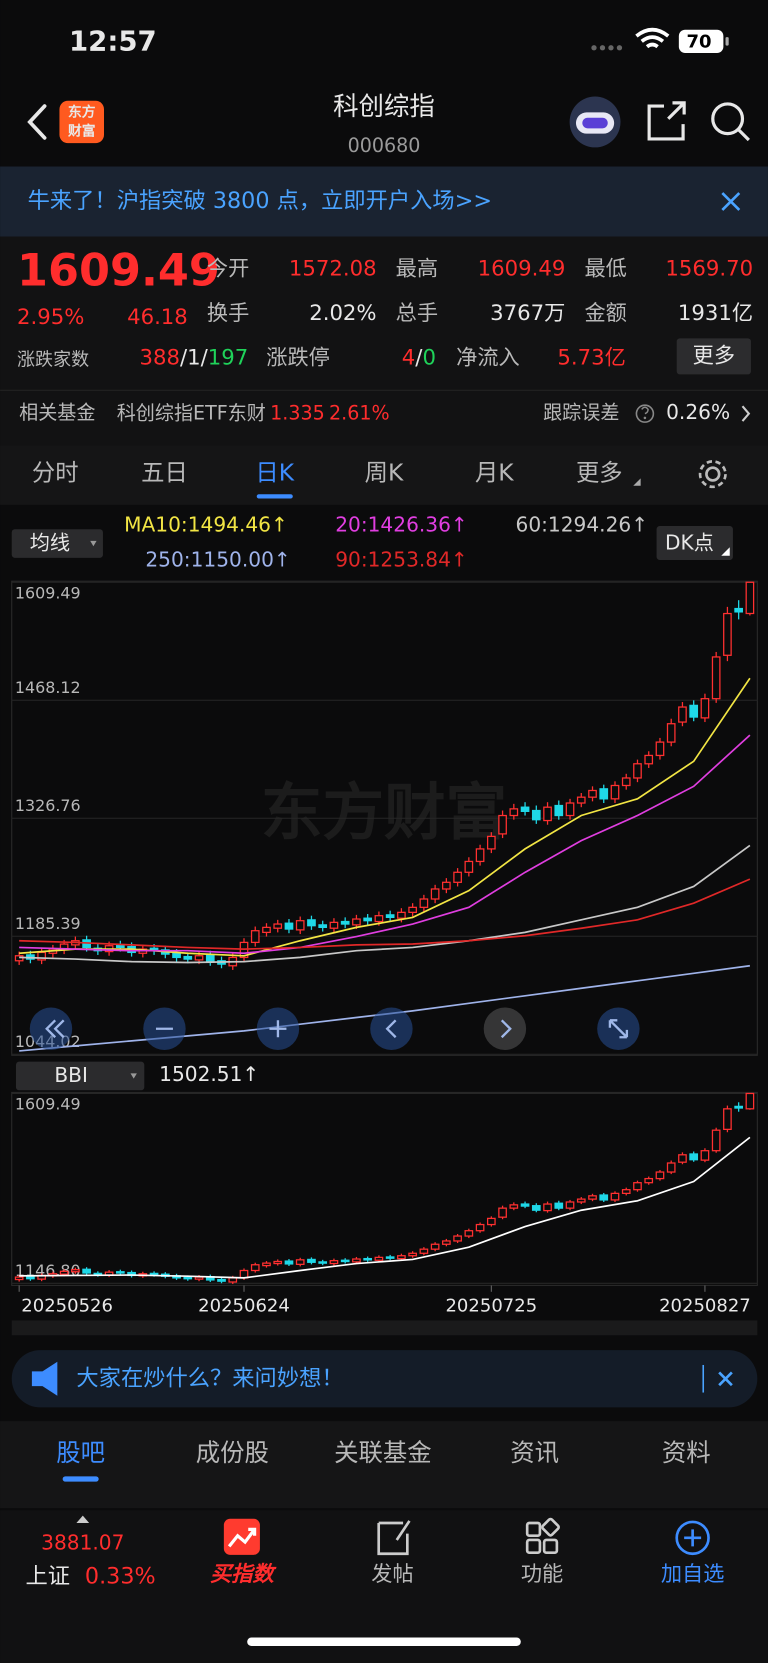 Image resolution: width=768 pixels, height=1663 pixels. Describe the element at coordinates (605, 313) in the screenshot. I see `field-label: 金额` at that location.